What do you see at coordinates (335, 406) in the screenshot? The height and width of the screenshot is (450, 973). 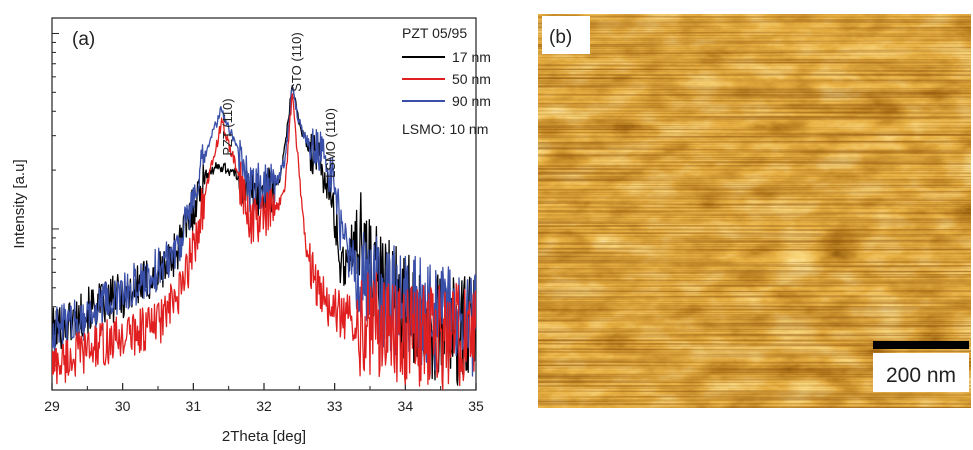 I see `x-tick-label: 33` at bounding box center [335, 406].